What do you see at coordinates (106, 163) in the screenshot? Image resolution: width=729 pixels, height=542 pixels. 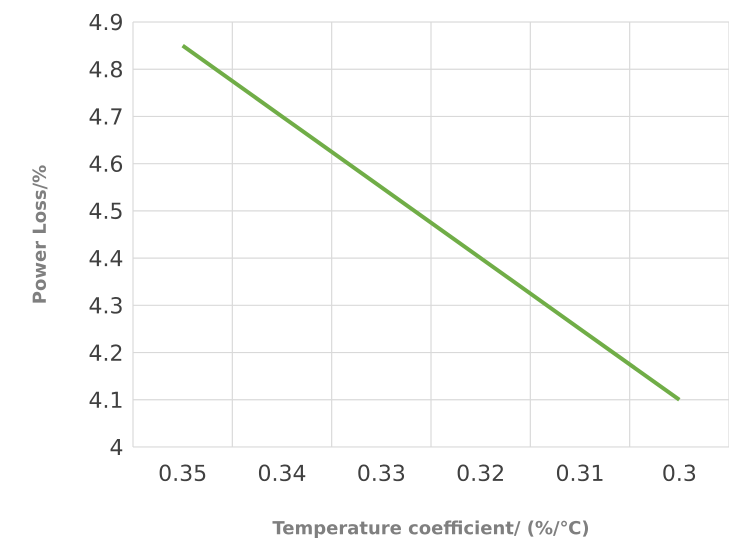 I see `y-tick-label: 4.6` at bounding box center [106, 163].